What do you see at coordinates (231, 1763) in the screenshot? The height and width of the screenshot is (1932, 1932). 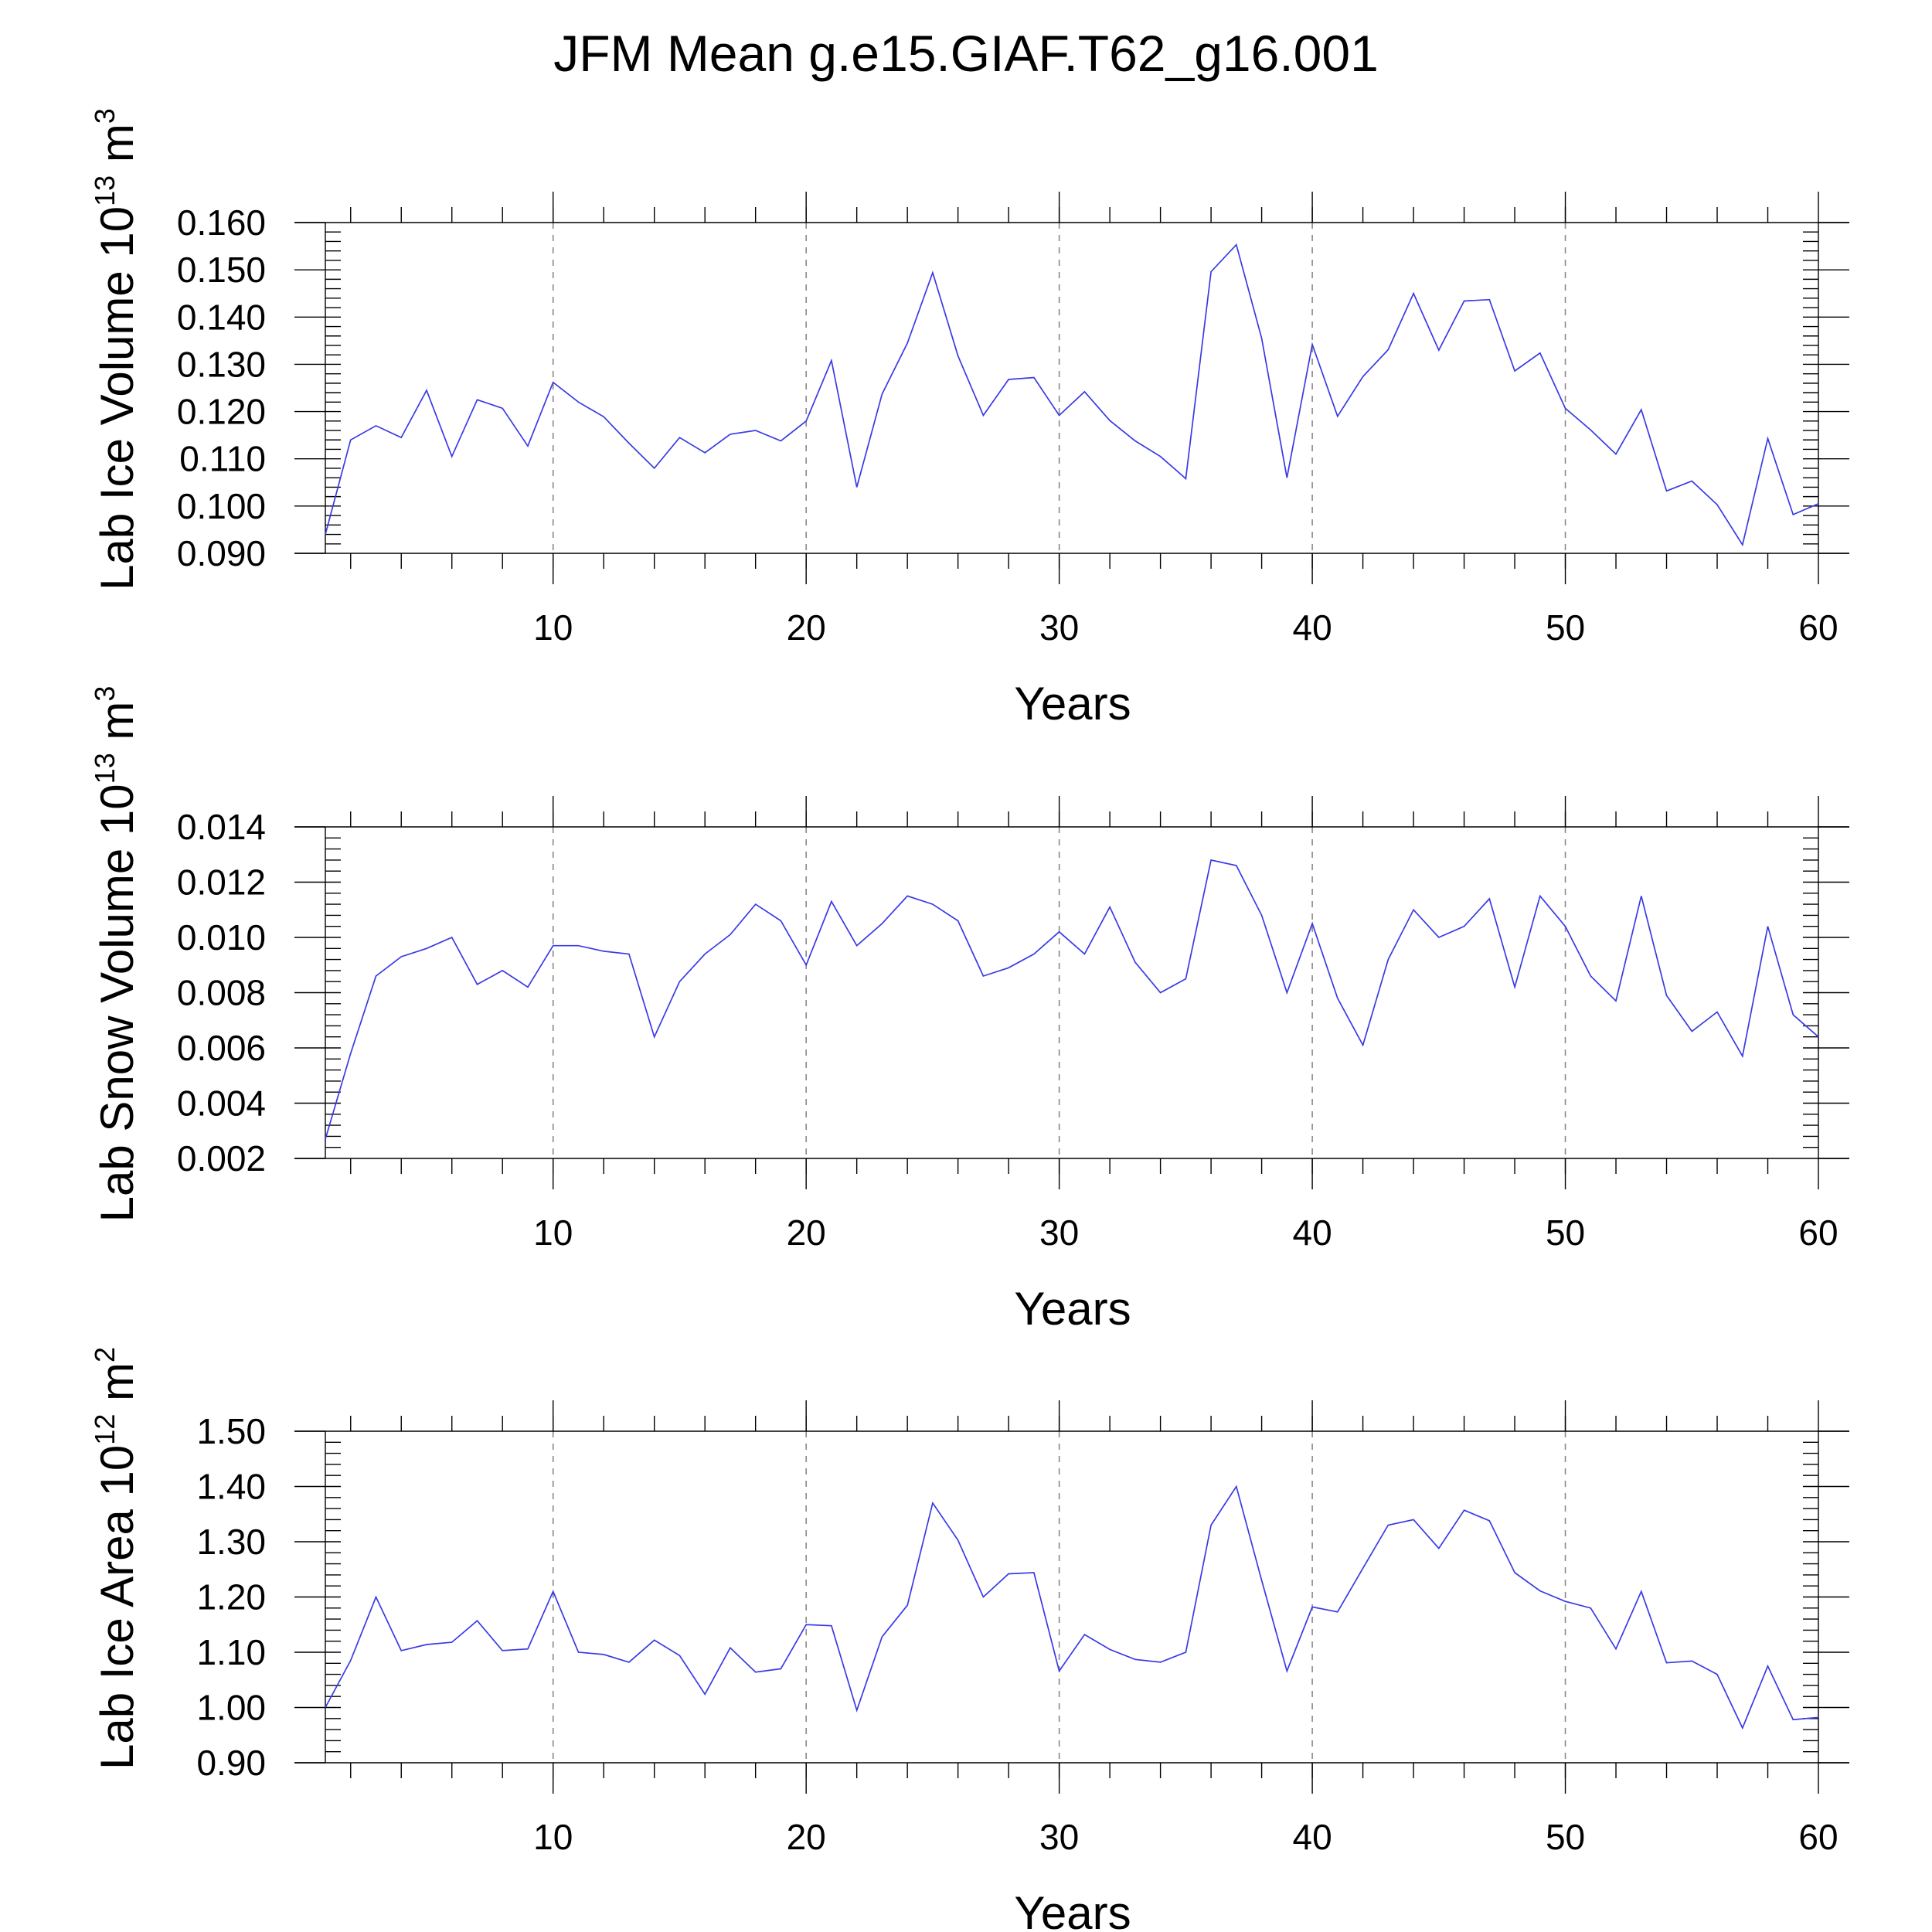 I see `y-tick-label: 0.90` at bounding box center [231, 1763].